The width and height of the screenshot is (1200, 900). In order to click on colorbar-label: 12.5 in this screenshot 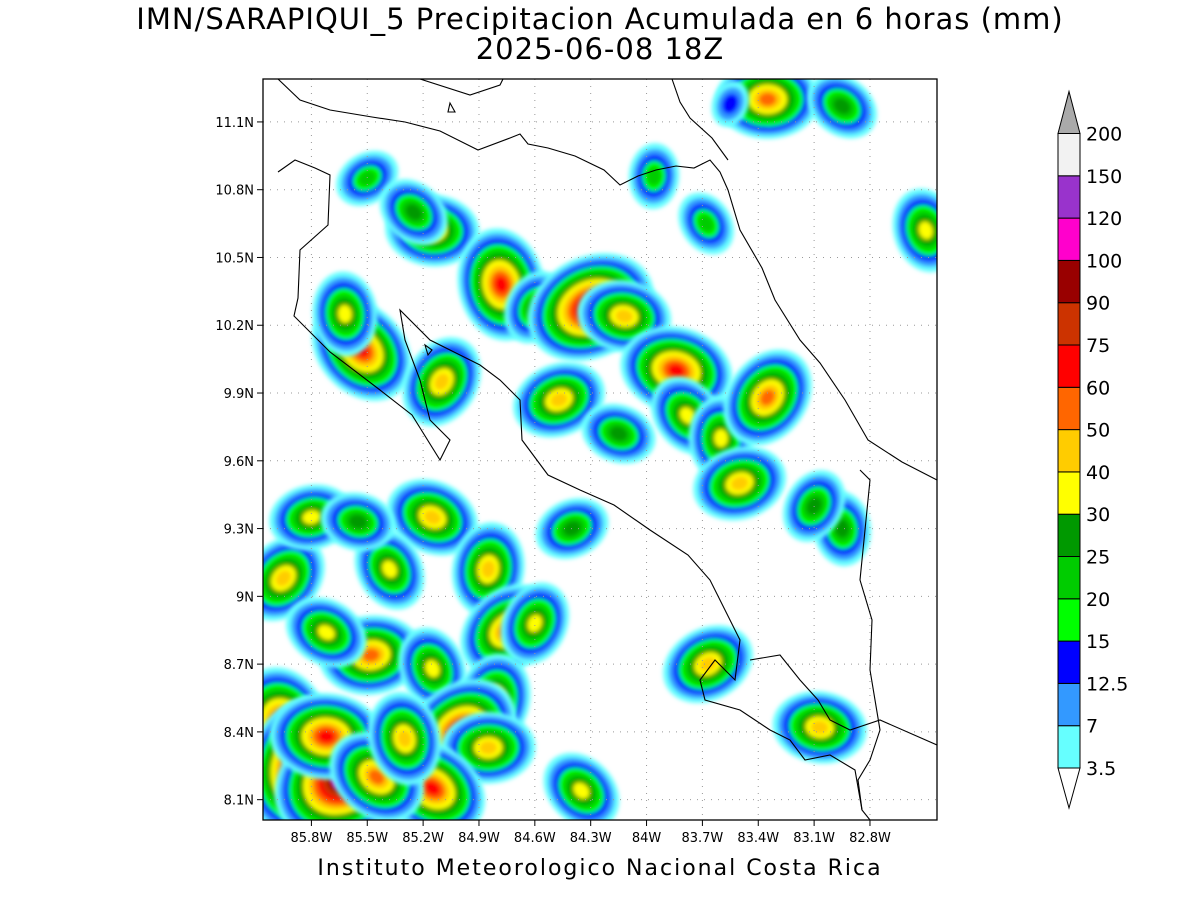, I will do `click(1107, 684)`.